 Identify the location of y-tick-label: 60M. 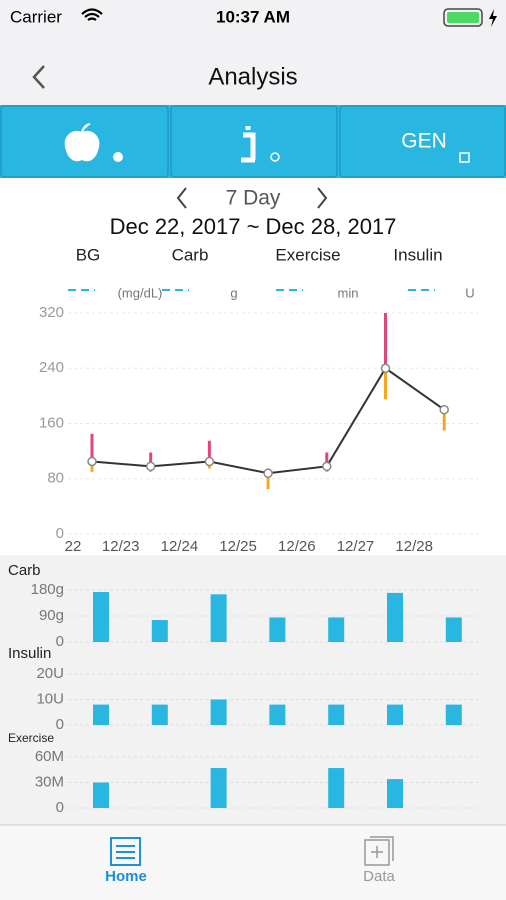
(49, 756).